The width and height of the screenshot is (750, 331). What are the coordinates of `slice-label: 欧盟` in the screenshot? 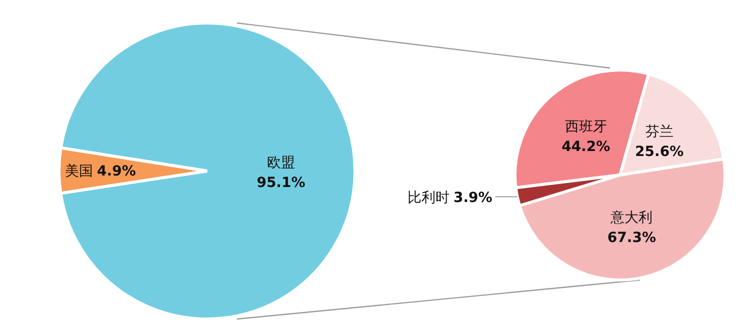 It's located at (281, 163).